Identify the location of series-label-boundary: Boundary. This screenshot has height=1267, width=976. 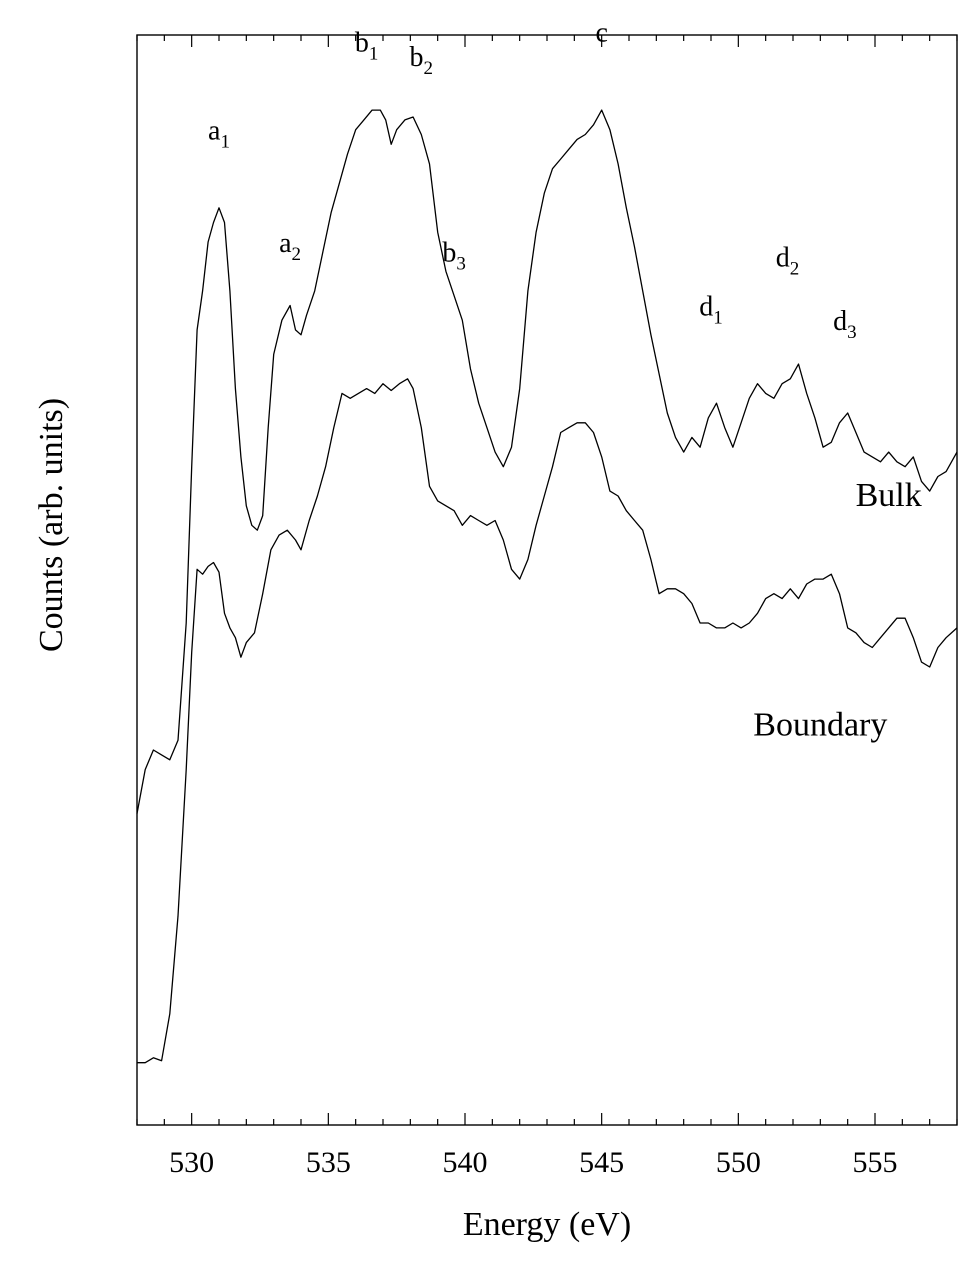
(820, 724).